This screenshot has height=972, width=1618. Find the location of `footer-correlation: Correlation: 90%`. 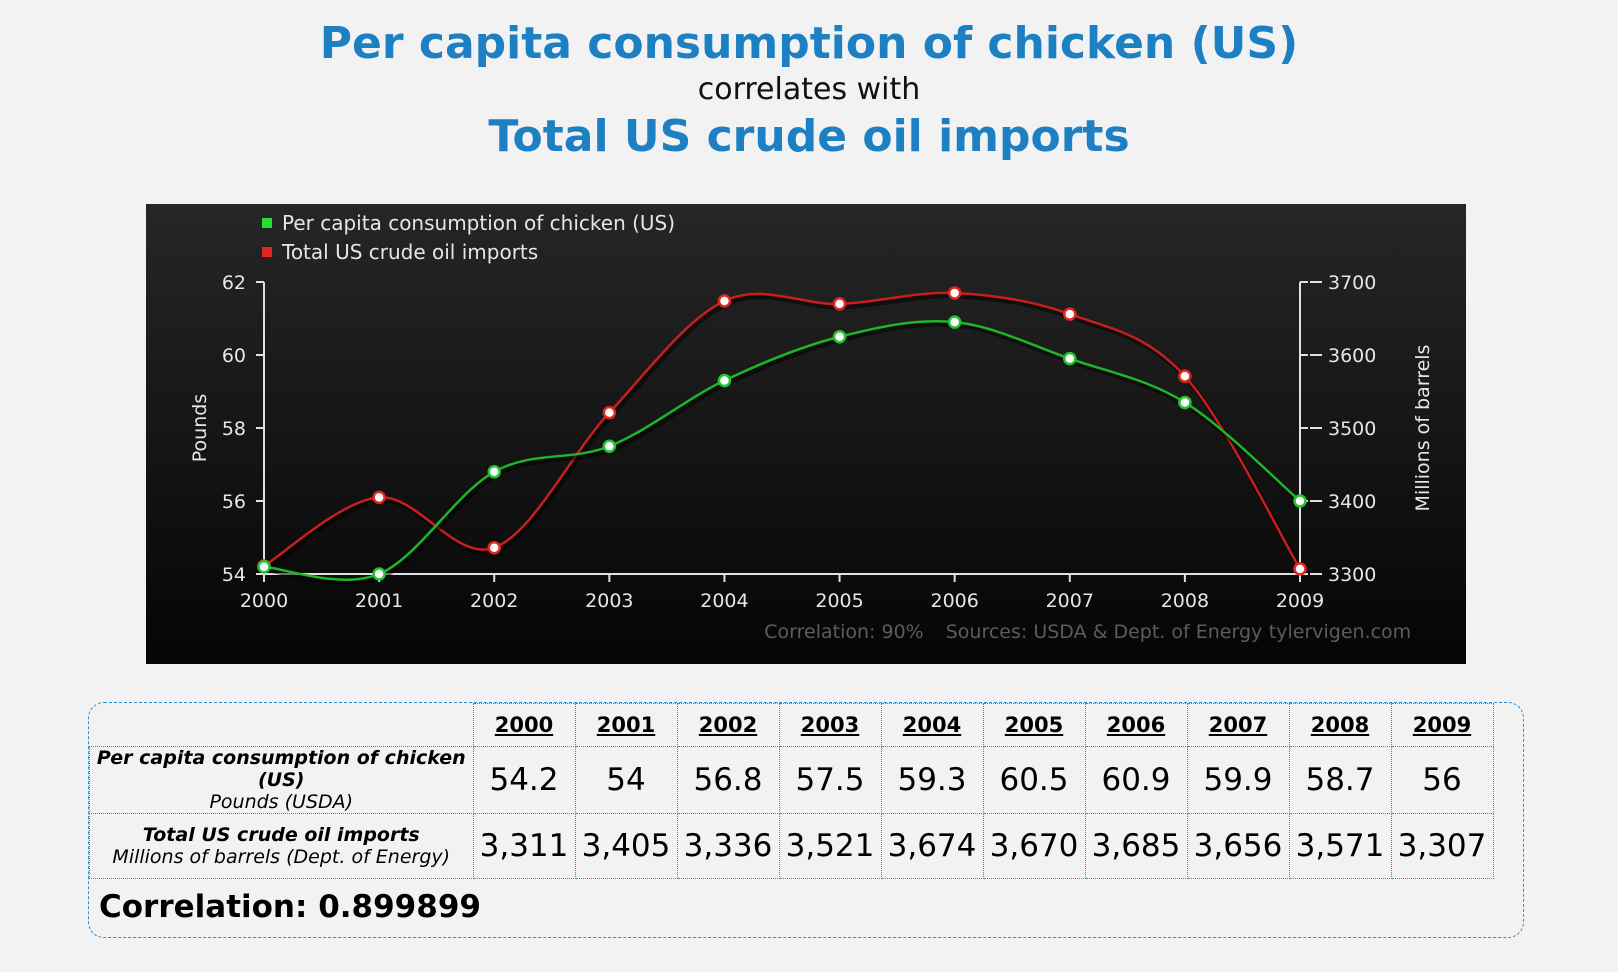

footer-correlation: Correlation: 90% is located at coordinates (843, 632).